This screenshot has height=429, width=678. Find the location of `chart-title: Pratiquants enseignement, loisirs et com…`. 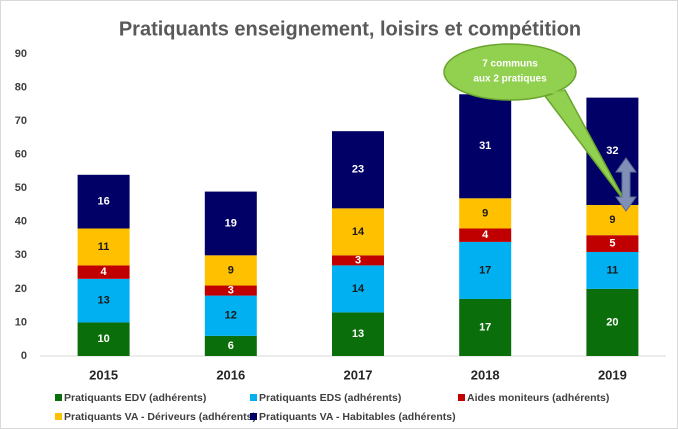

chart-title: Pratiquants enseignement, loisirs et com… is located at coordinates (350, 29).